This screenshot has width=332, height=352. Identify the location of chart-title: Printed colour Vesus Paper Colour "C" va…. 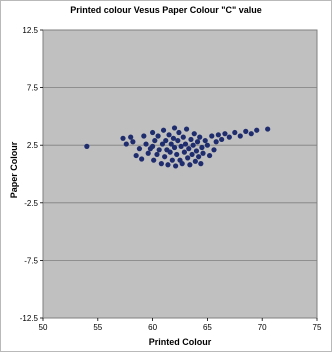
(166, 10).